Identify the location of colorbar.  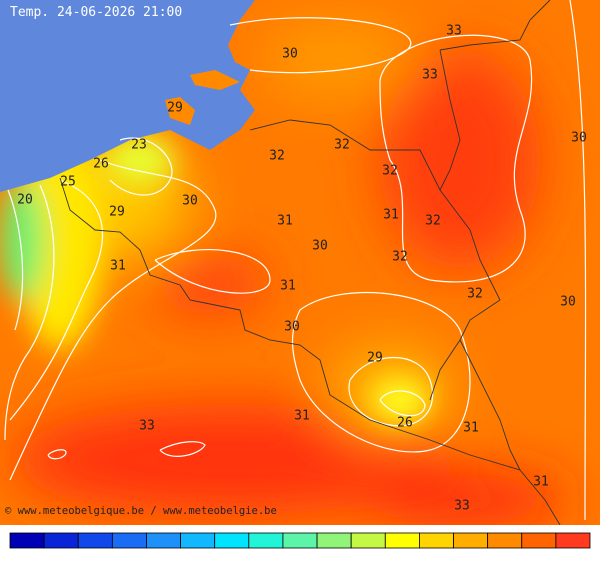
(300, 540).